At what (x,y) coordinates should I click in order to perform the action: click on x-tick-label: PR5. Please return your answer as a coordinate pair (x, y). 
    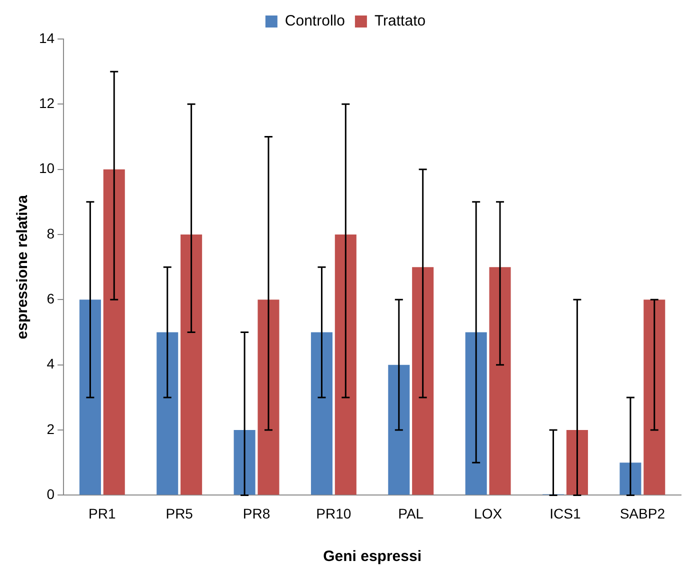
    Looking at the image, I should click on (180, 513).